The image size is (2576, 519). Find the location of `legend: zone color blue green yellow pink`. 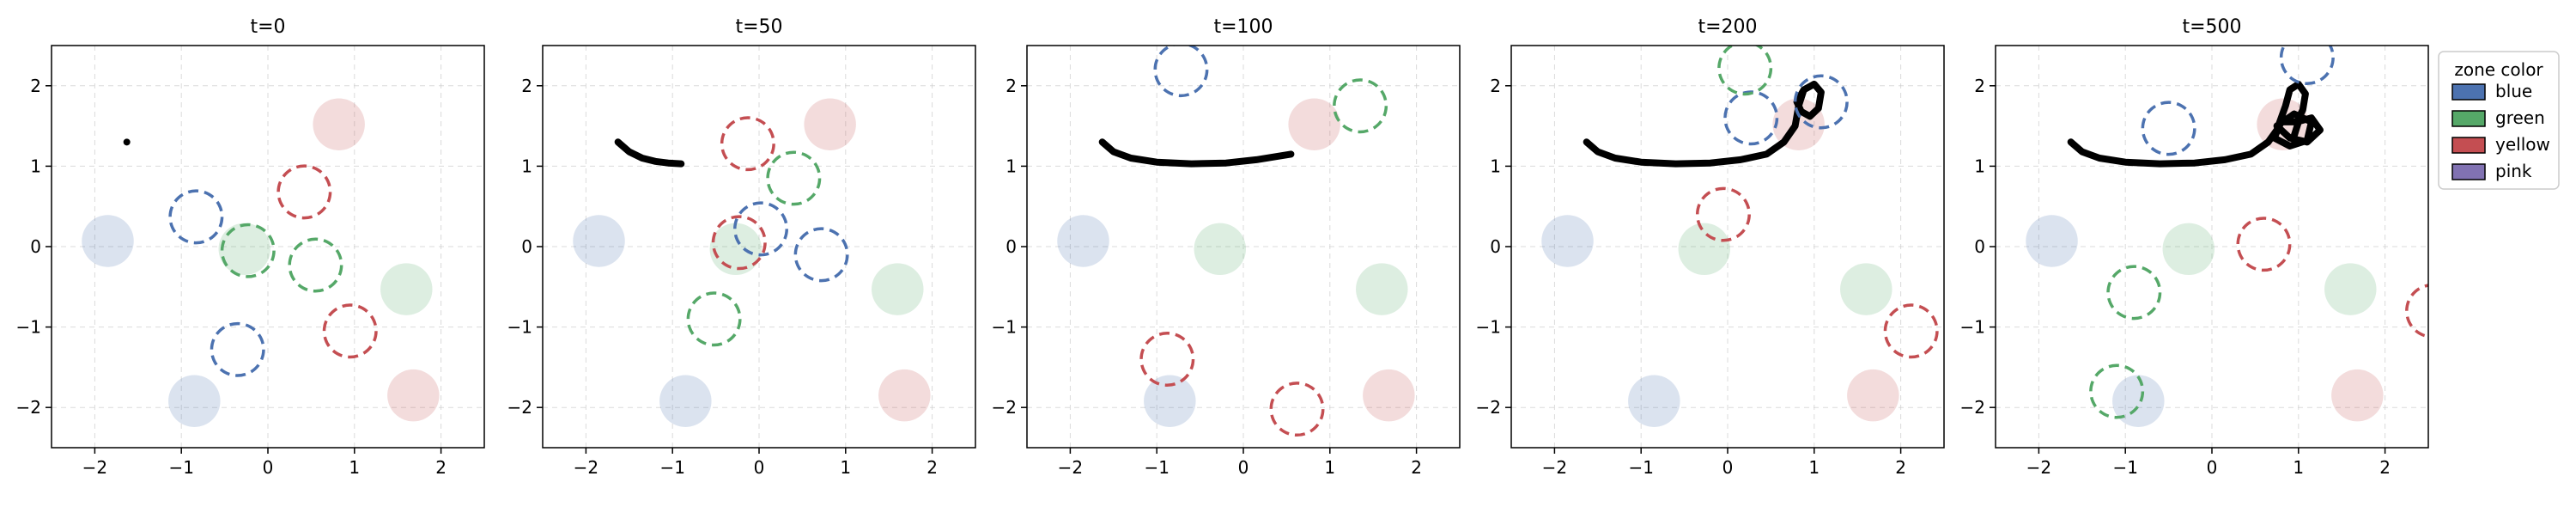

legend: zone color blue green yellow pink is located at coordinates (2499, 120).